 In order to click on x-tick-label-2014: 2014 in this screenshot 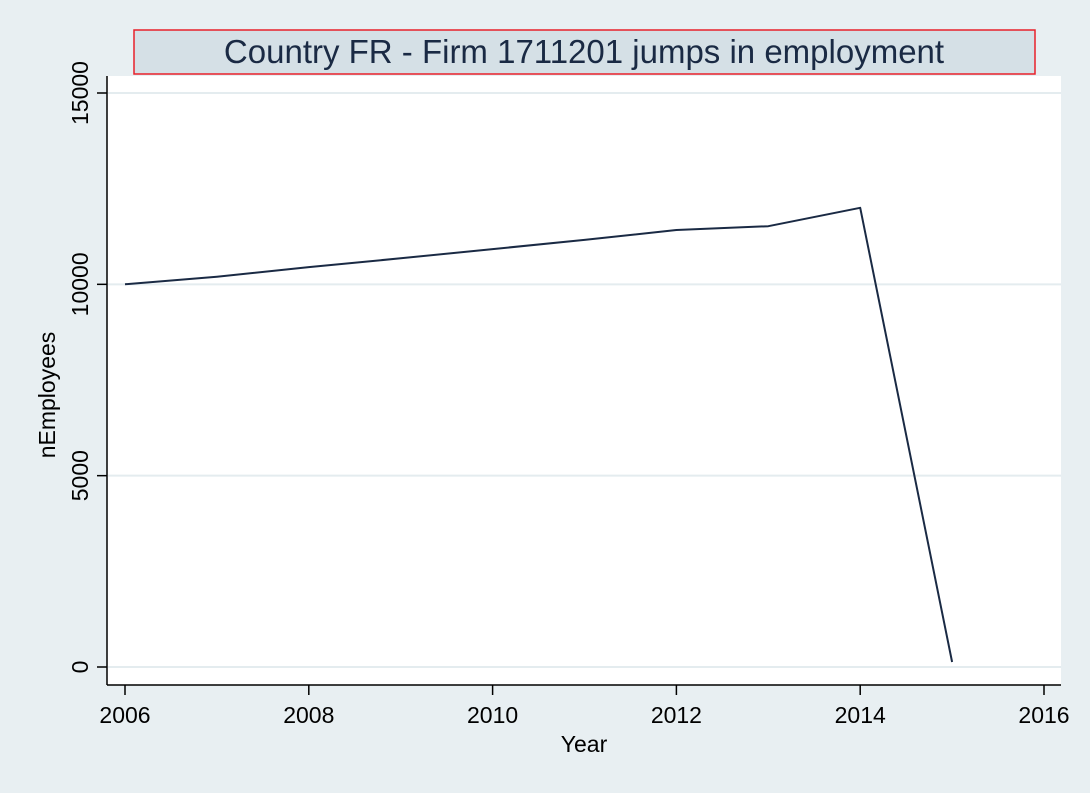, I will do `click(860, 715)`.